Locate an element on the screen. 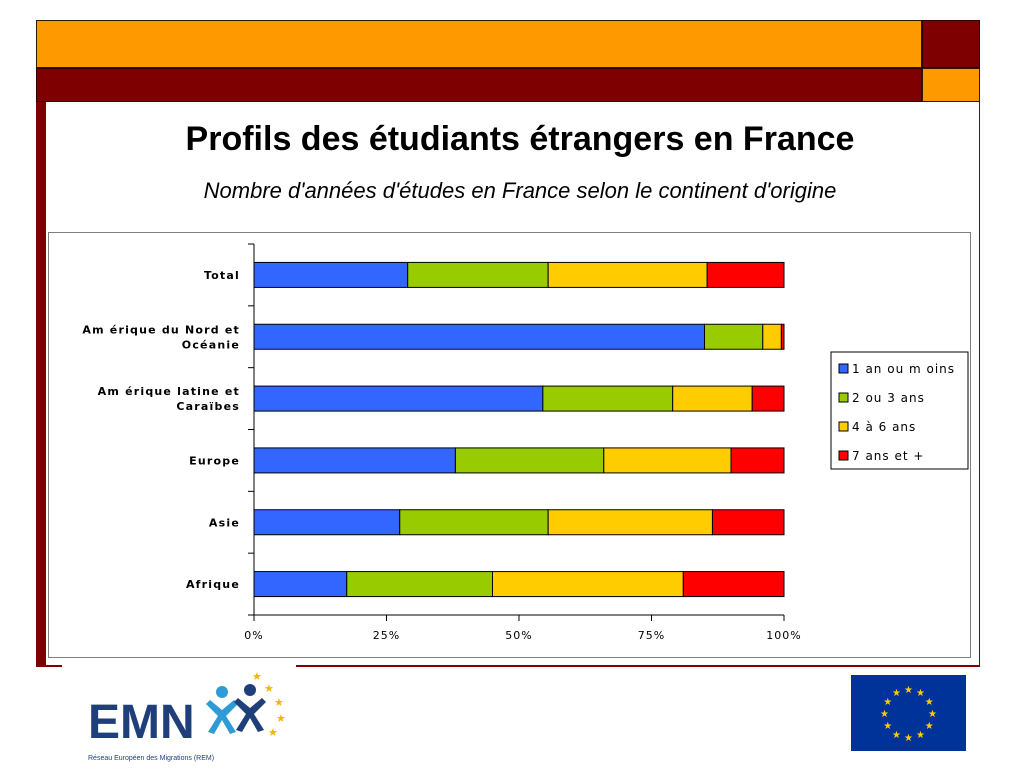 The image size is (1024, 773). bottom-border-line is located at coordinates (508, 666).